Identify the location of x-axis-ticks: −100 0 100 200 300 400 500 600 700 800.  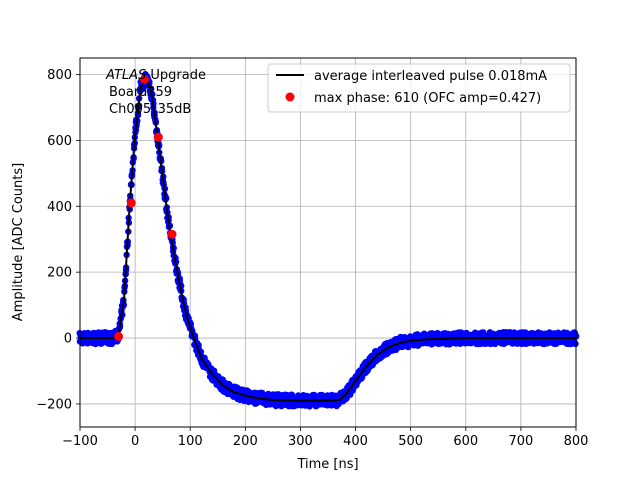
(325, 438).